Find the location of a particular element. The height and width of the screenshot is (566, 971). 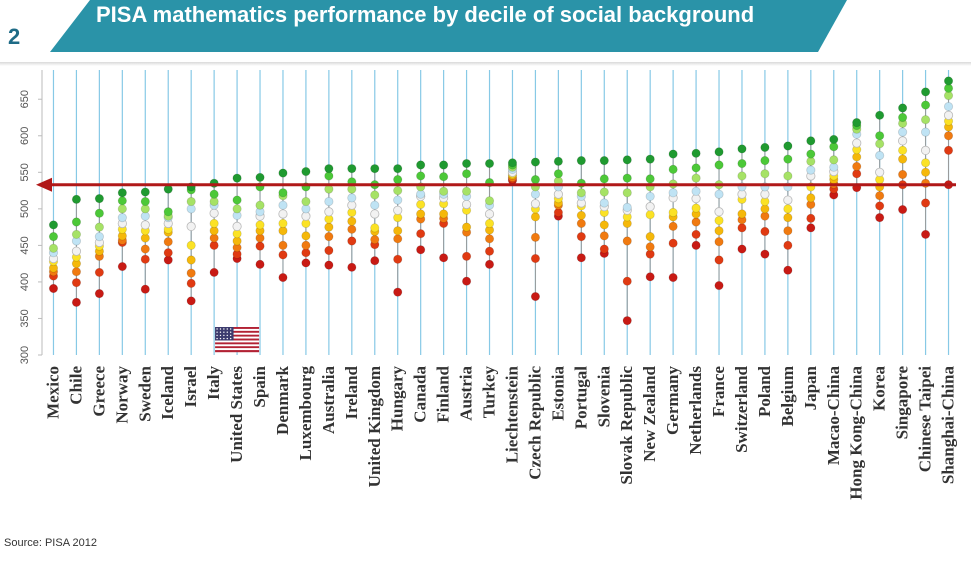

category-label: Netherlands is located at coordinates (695, 410).